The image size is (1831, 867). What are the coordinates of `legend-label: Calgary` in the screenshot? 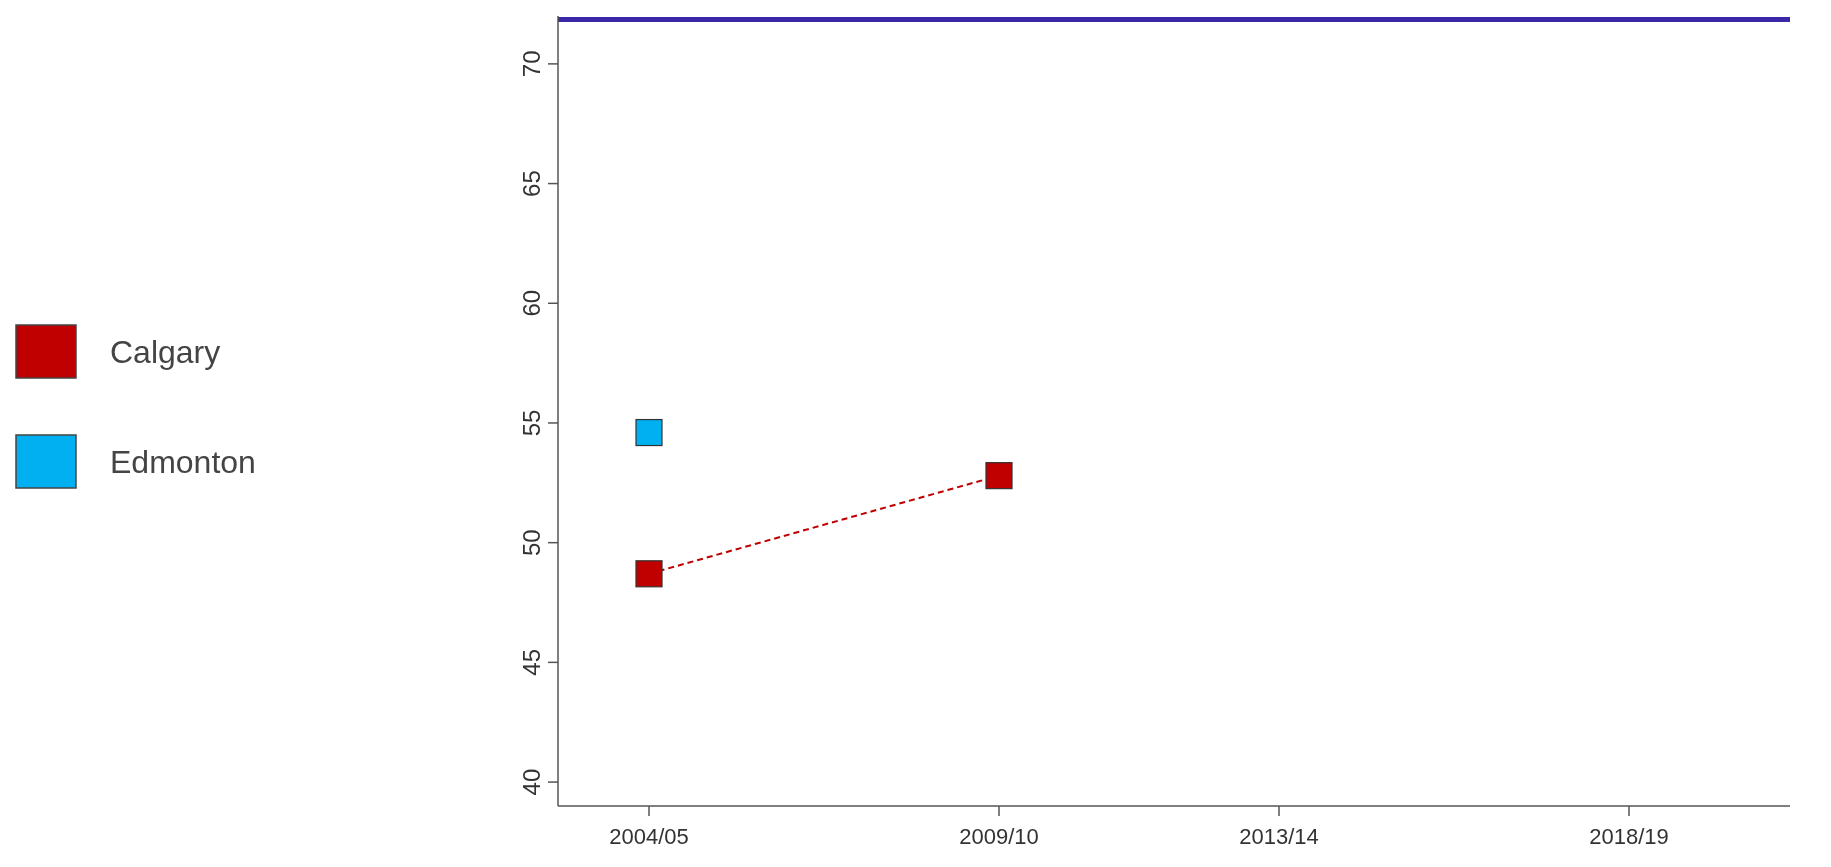 It's located at (165, 352).